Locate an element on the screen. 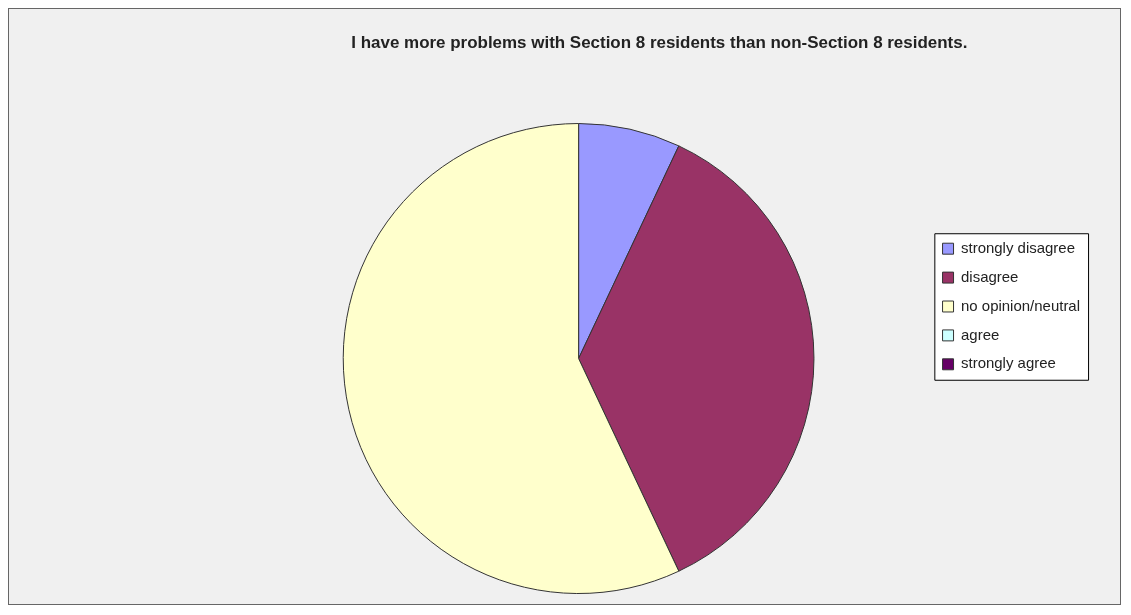 The height and width of the screenshot is (615, 1131). legend-label: strongly disagree is located at coordinates (1018, 247).